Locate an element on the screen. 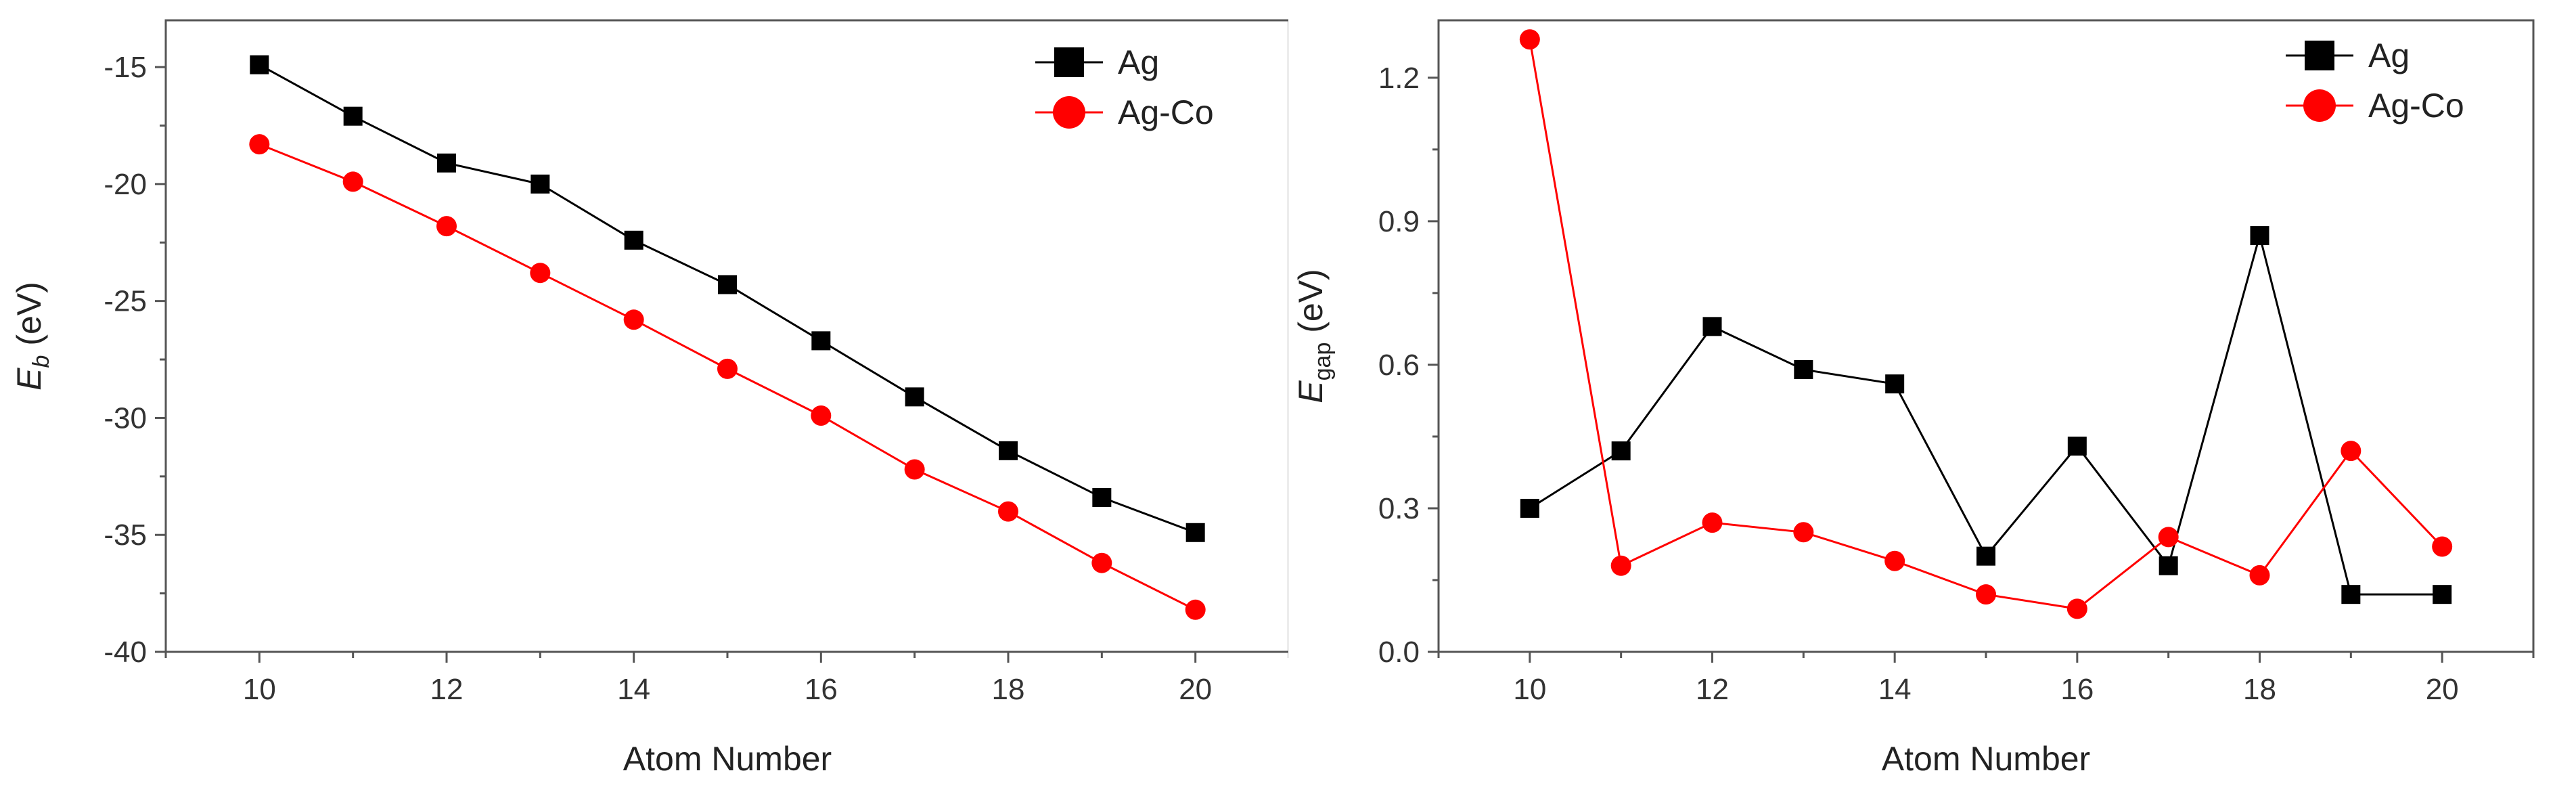 This screenshot has height=794, width=2576. y-axis-title-subscript: b is located at coordinates (41, 362).